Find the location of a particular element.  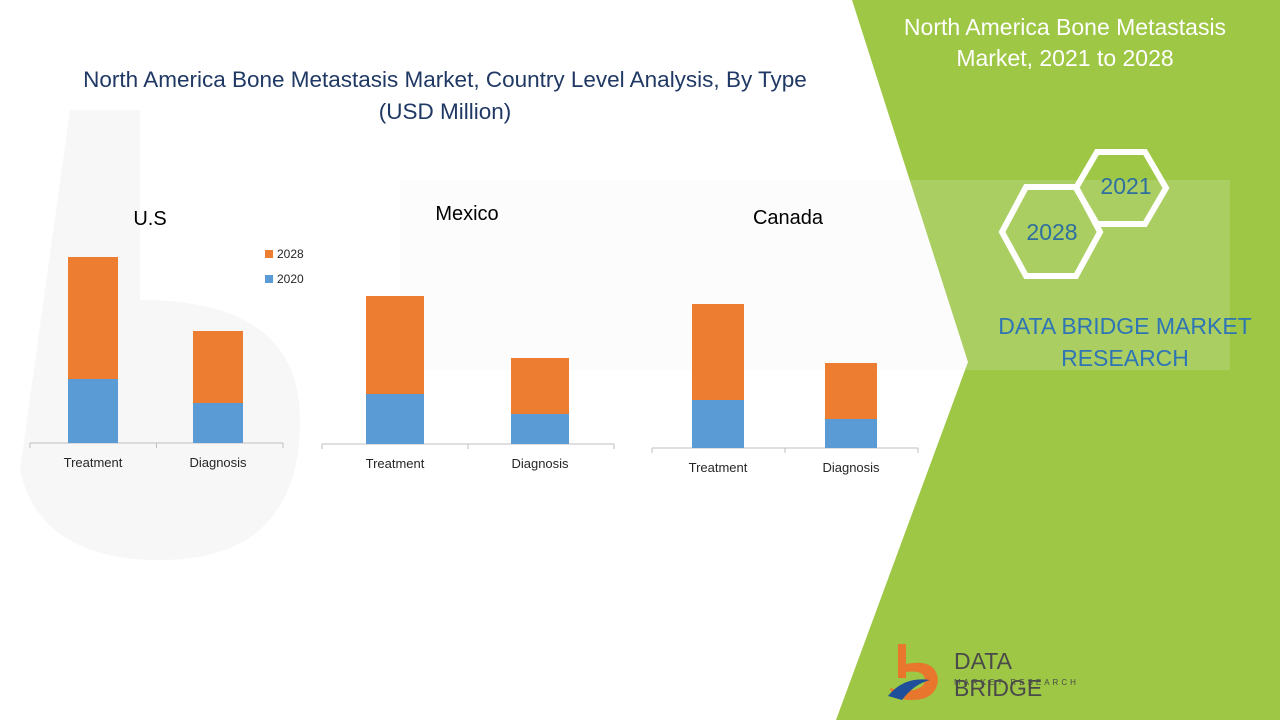

brand-text: DATA BRIDGE MARKET RESEARCH is located at coordinates (1120, 342).